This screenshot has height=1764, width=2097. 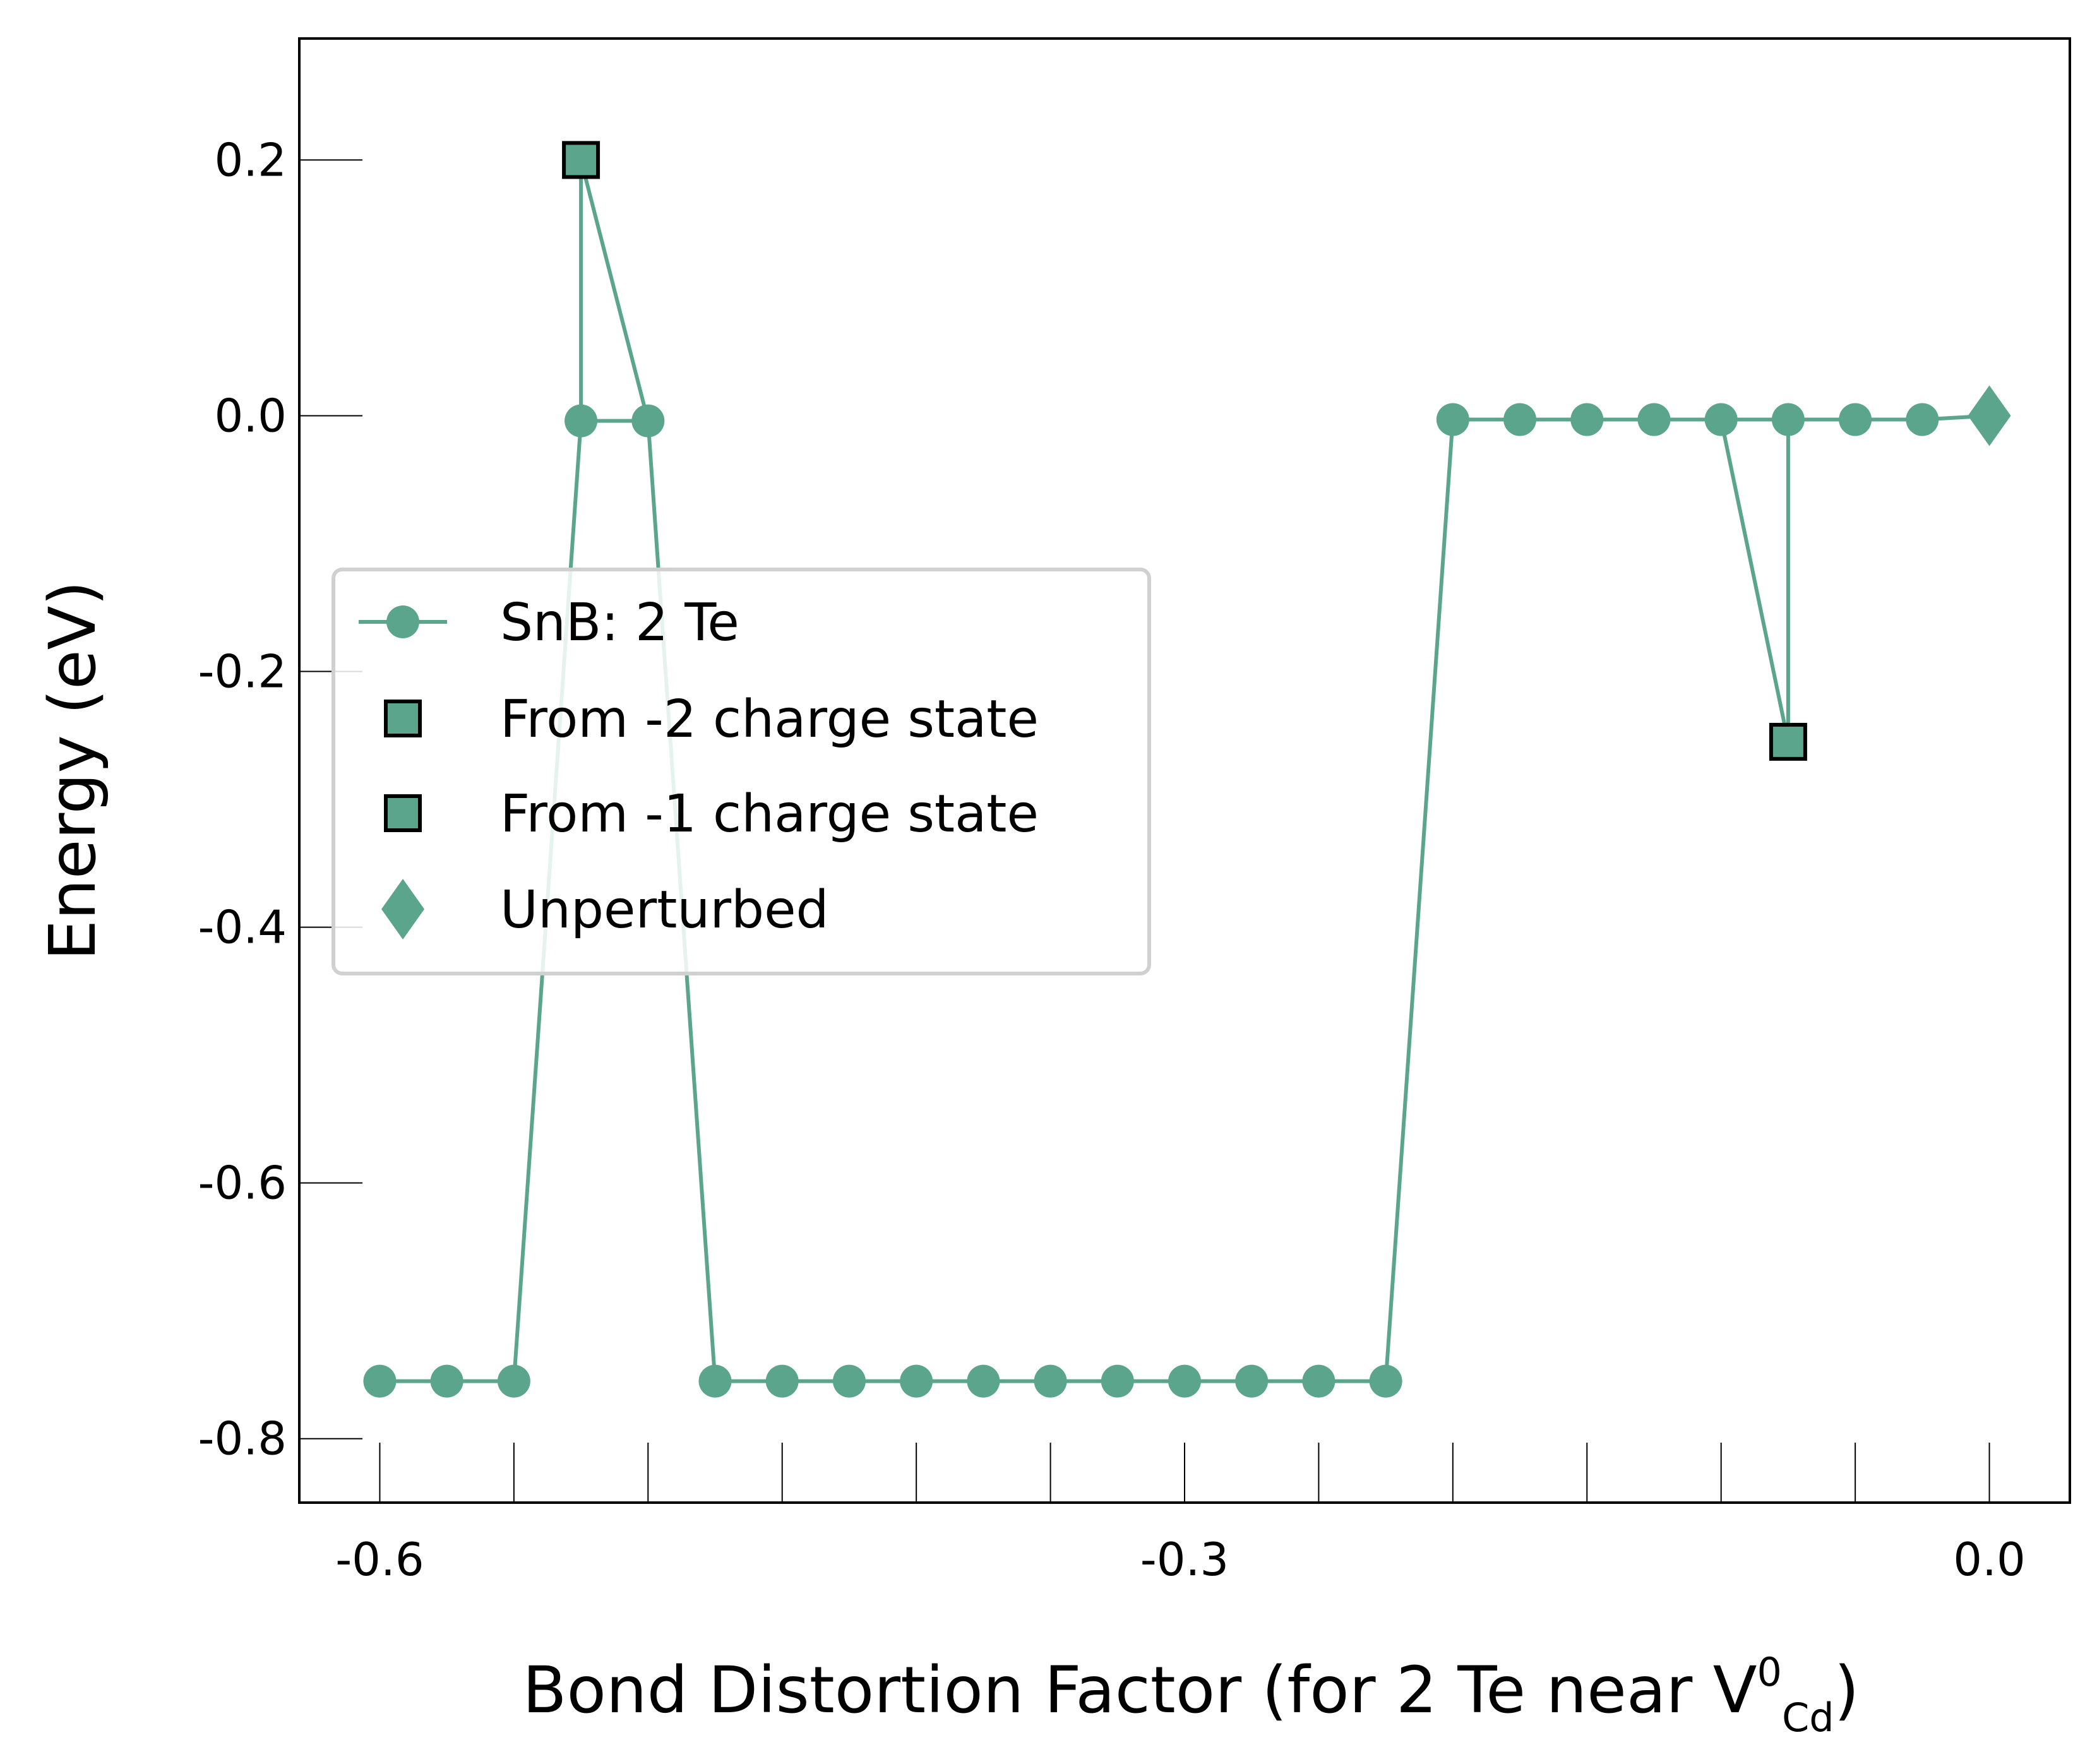 I want to click on legend-entry: SnB: 2 Te, so click(x=549, y=623).